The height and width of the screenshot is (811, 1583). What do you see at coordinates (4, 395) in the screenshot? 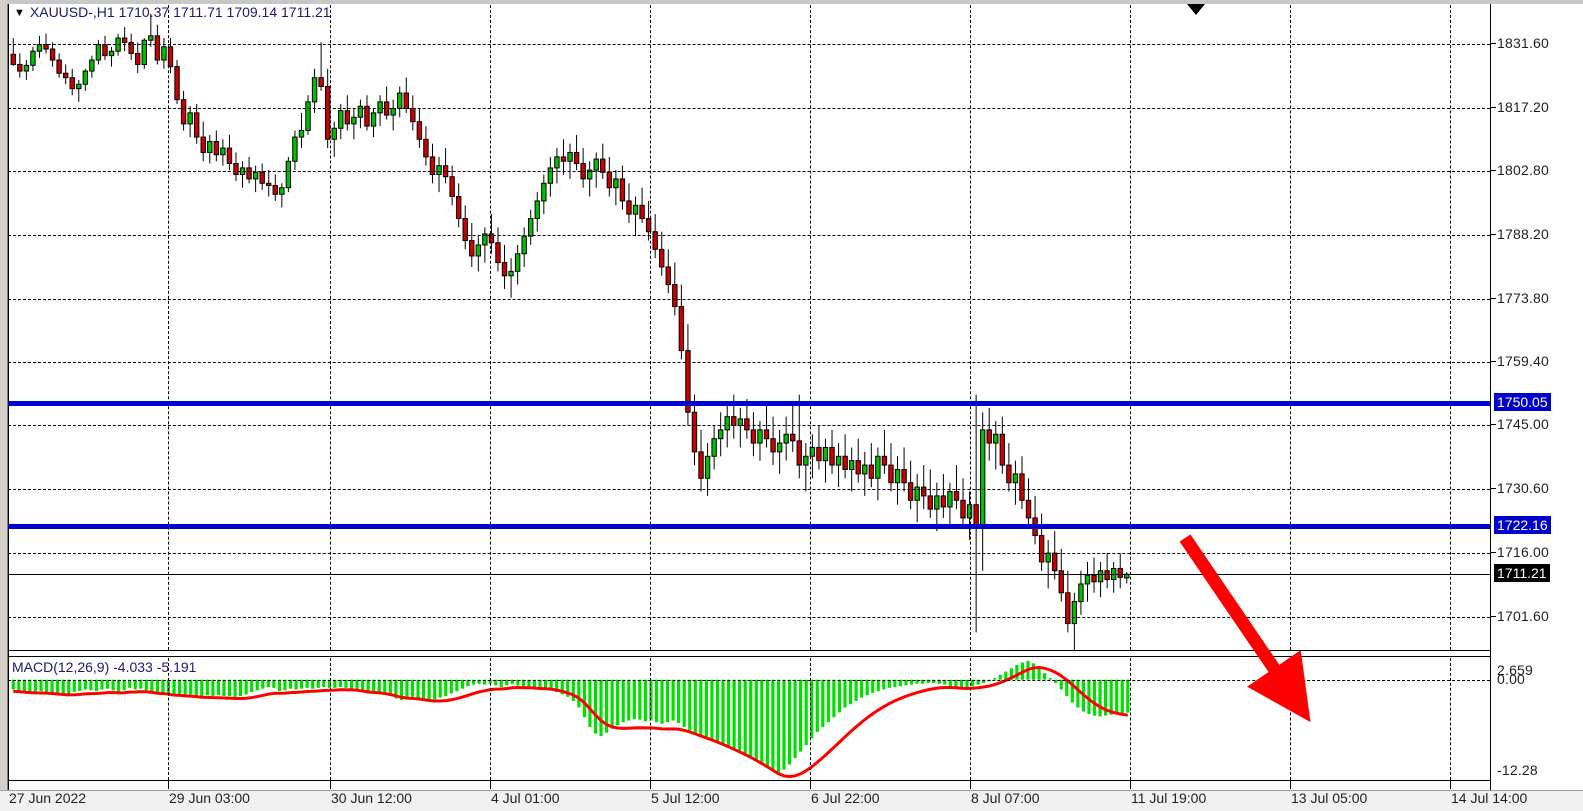
I see `left-scroll-strip` at bounding box center [4, 395].